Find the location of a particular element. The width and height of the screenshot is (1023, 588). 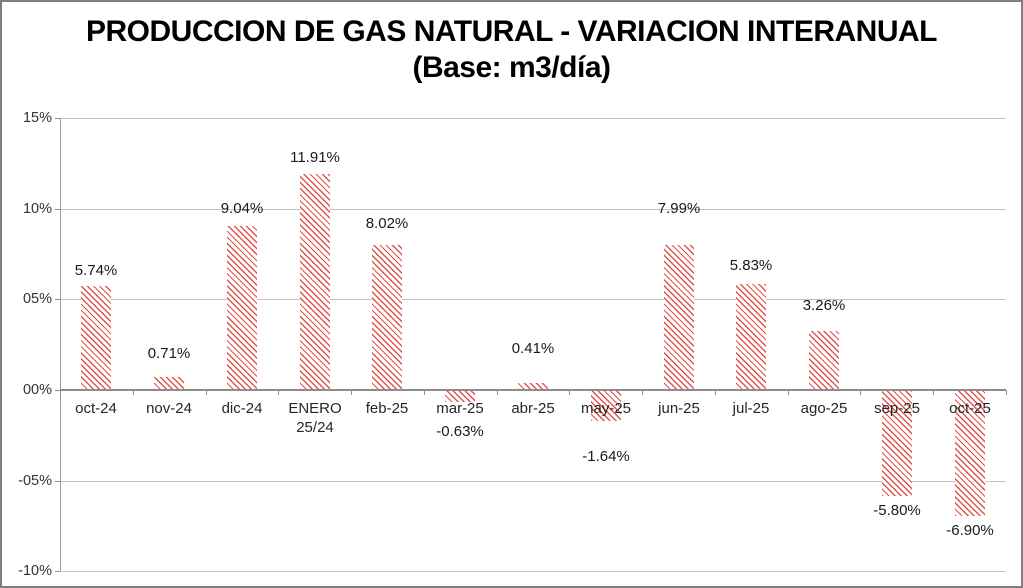

x-axis-label-may-25: may-25 is located at coordinates (606, 408).